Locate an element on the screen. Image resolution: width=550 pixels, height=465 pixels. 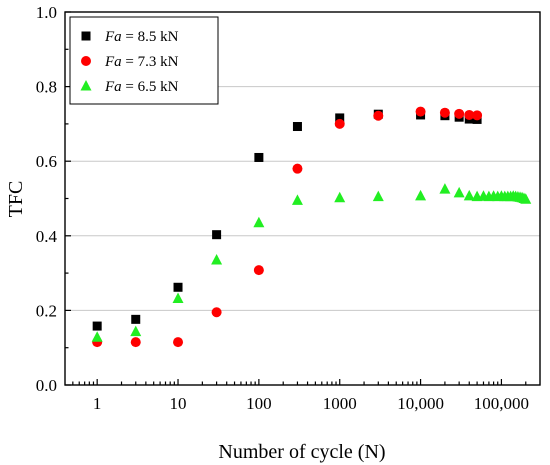
x-tick-label: 1 is located at coordinates (97, 403).